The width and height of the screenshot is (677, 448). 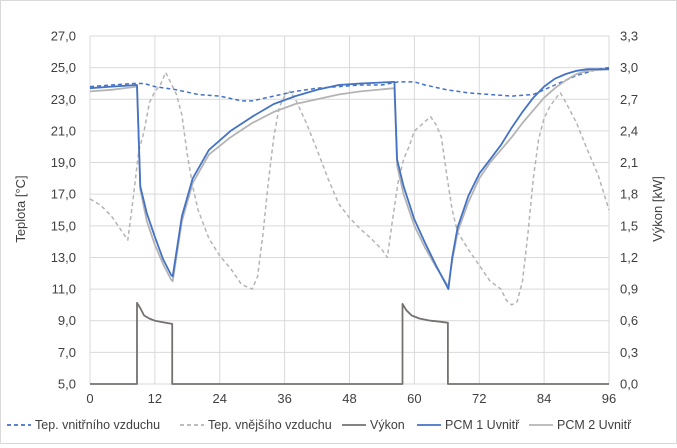 I want to click on x-axis-ticks: 0 12 24 36 48 60 72 84 96, so click(x=351, y=398).